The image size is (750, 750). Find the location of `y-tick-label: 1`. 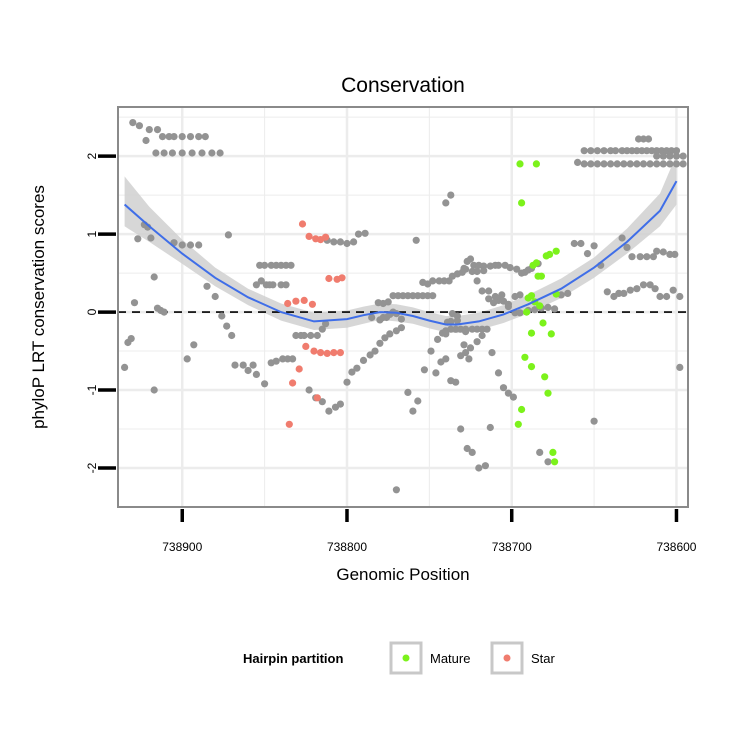

y-tick-label: 1 is located at coordinates (92, 233).